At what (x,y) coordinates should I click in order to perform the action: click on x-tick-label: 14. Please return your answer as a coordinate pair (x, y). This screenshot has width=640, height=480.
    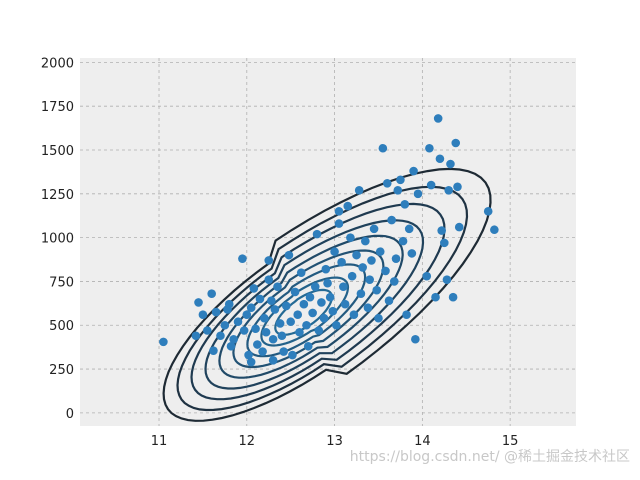
    Looking at the image, I should click on (422, 441).